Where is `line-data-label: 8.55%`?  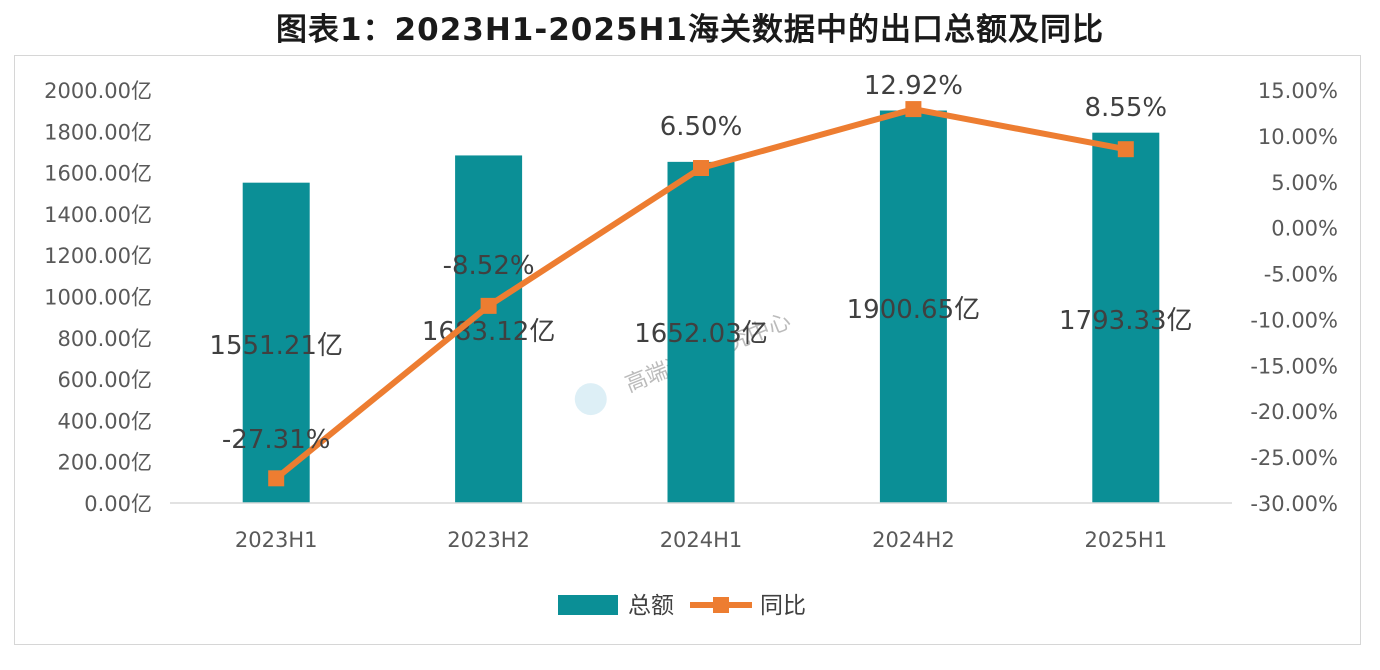 line-data-label: 8.55% is located at coordinates (1125, 108).